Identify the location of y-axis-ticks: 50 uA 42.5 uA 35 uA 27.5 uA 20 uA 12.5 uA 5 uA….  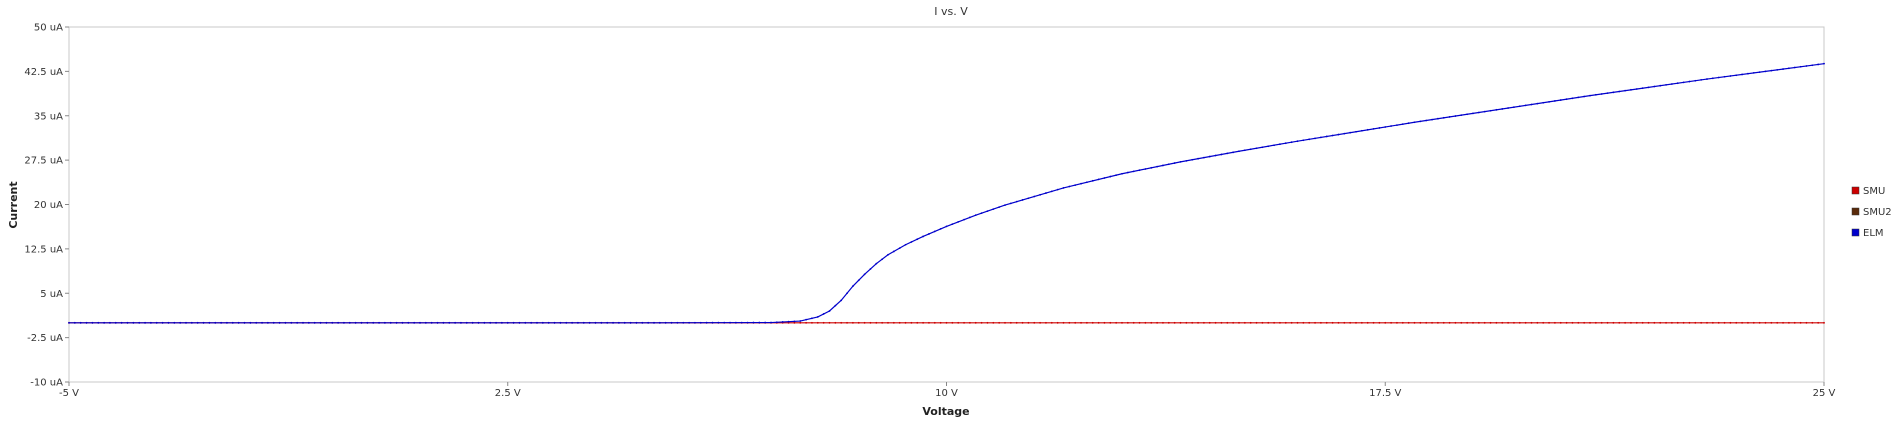
(46, 206).